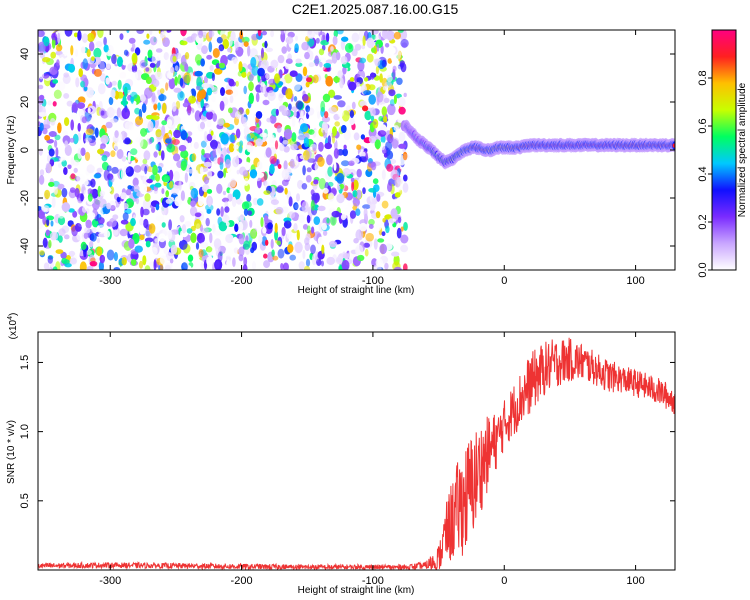  What do you see at coordinates (110, 581) in the screenshot?
I see `x-tick-label: -300` at bounding box center [110, 581].